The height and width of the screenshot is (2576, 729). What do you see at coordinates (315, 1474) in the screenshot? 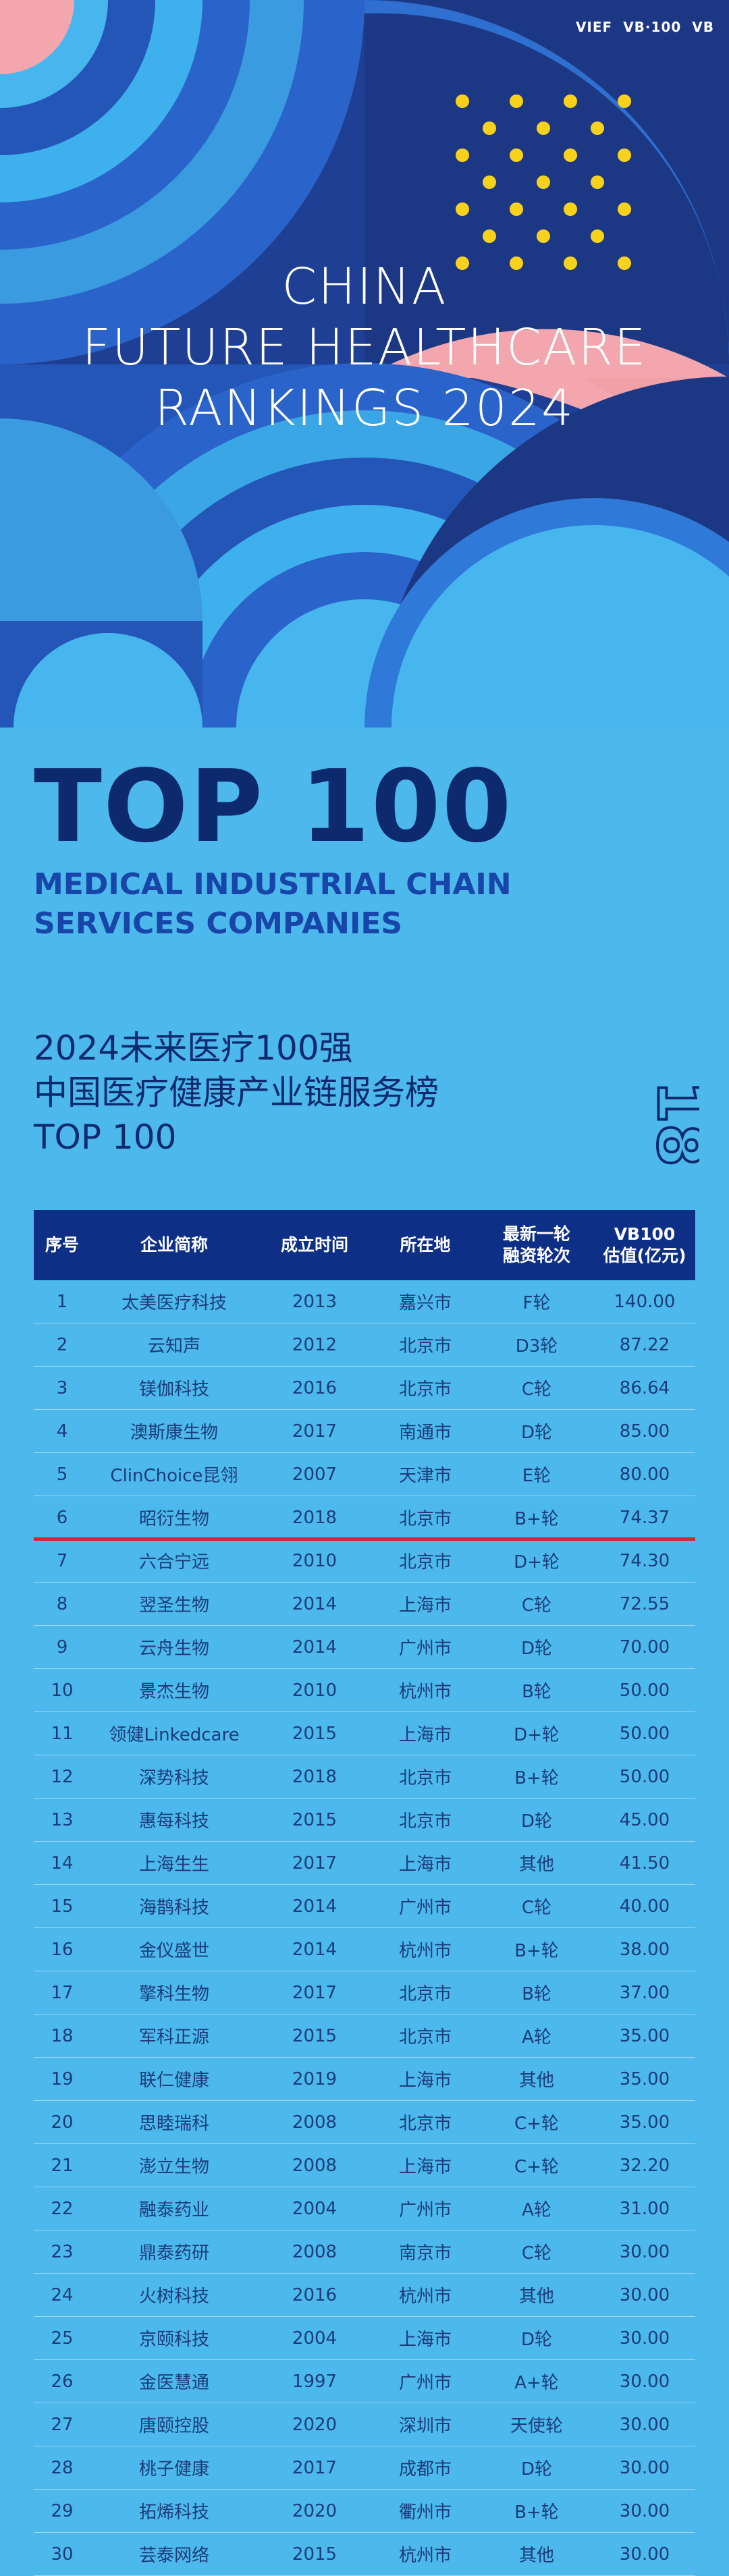
I see `cell-col-founded: 2007` at bounding box center [315, 1474].